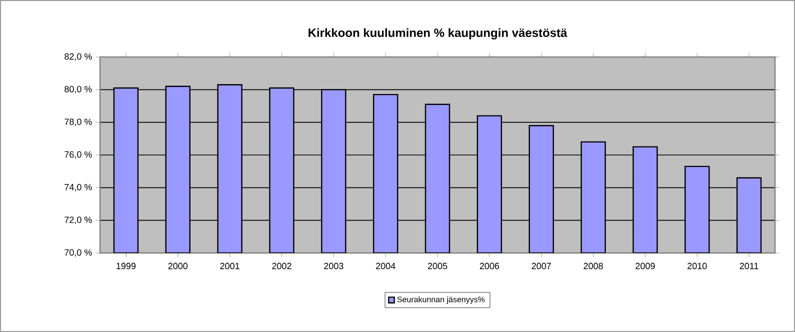 This screenshot has width=795, height=332. Describe the element at coordinates (441, 300) in the screenshot. I see `legend-label: Seurakunnan jäsenyys%` at that location.